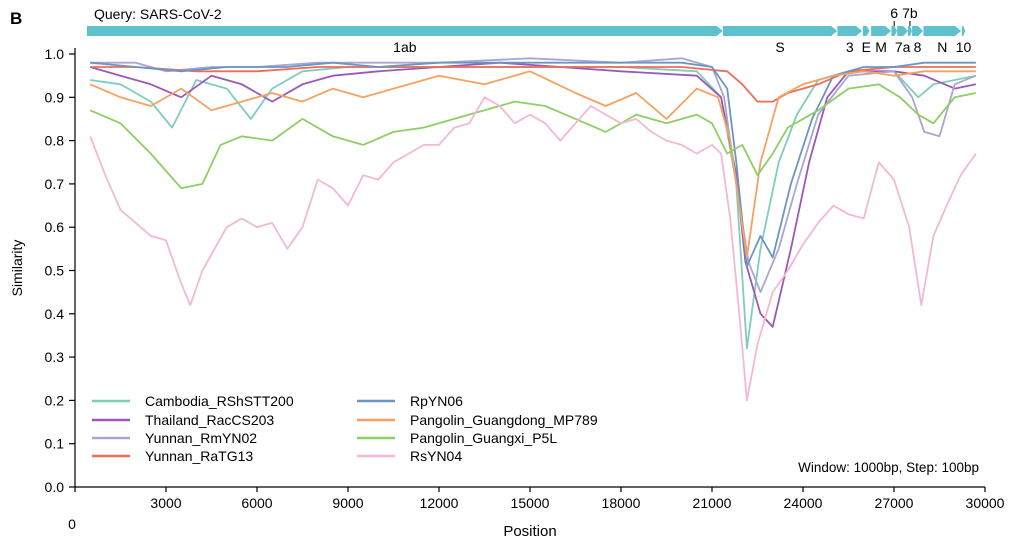 The image size is (1035, 551). What do you see at coordinates (55, 184) in the screenshot?
I see `y-tick-label: 0.7` at bounding box center [55, 184].